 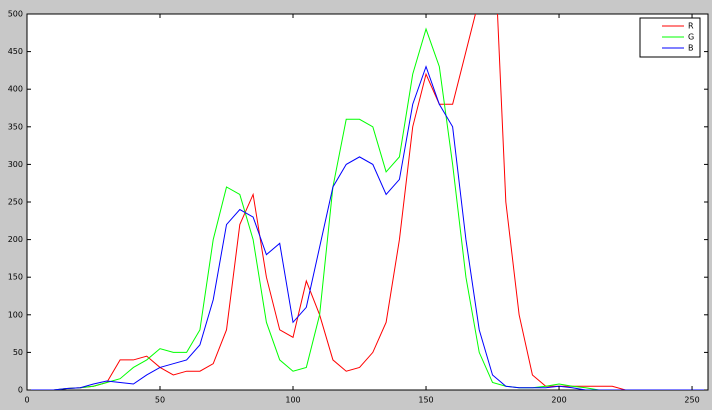 What do you see at coordinates (292, 400) in the screenshot?
I see `x-tick-label: 100` at bounding box center [292, 400].